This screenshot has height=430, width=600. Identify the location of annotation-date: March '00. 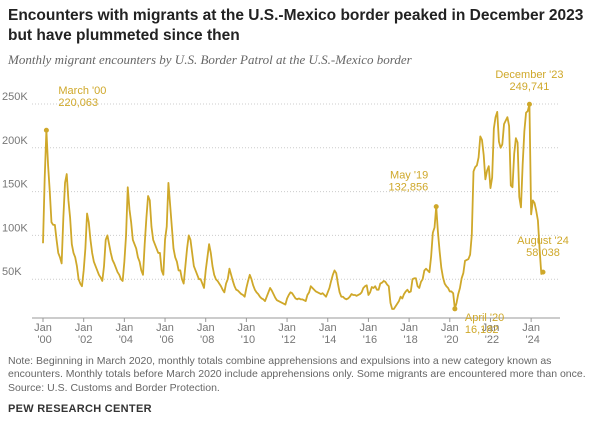
(82, 91).